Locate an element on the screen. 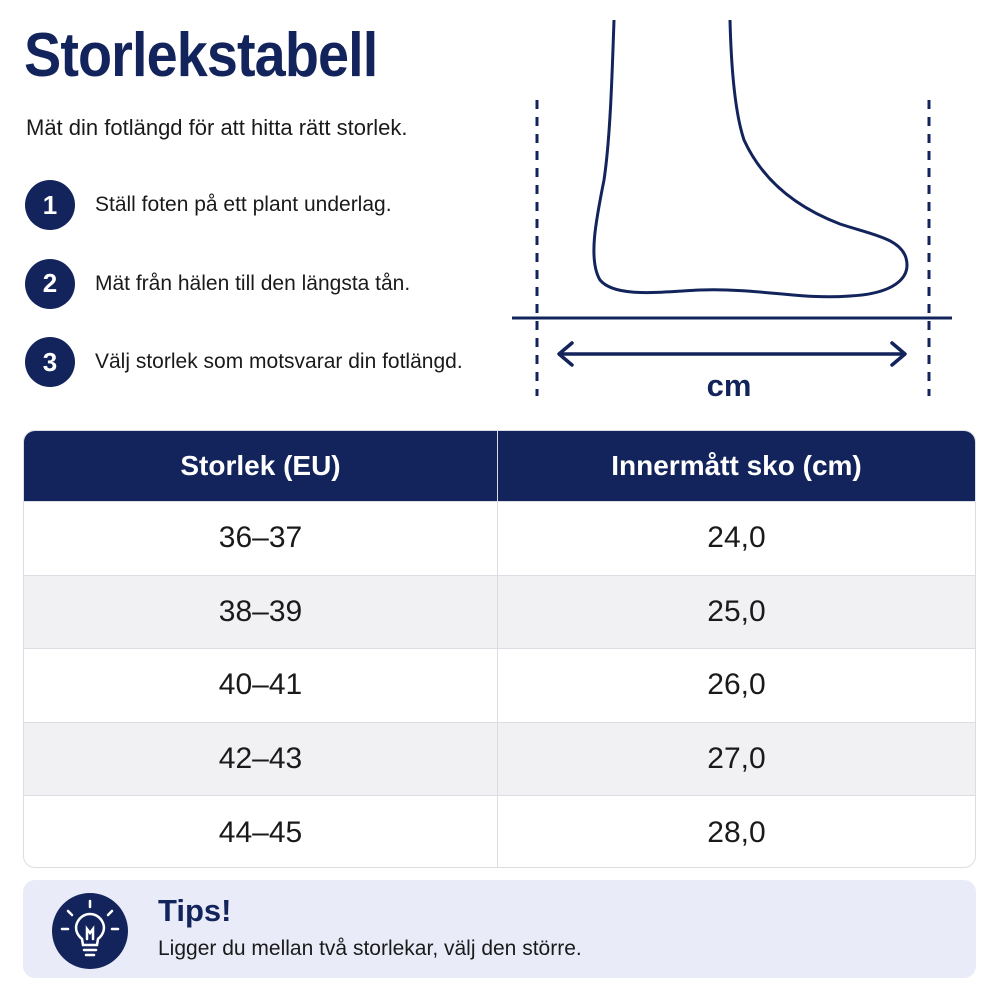  table-header: Storlek (EU) Innermått sko (cm) is located at coordinates (499, 466).